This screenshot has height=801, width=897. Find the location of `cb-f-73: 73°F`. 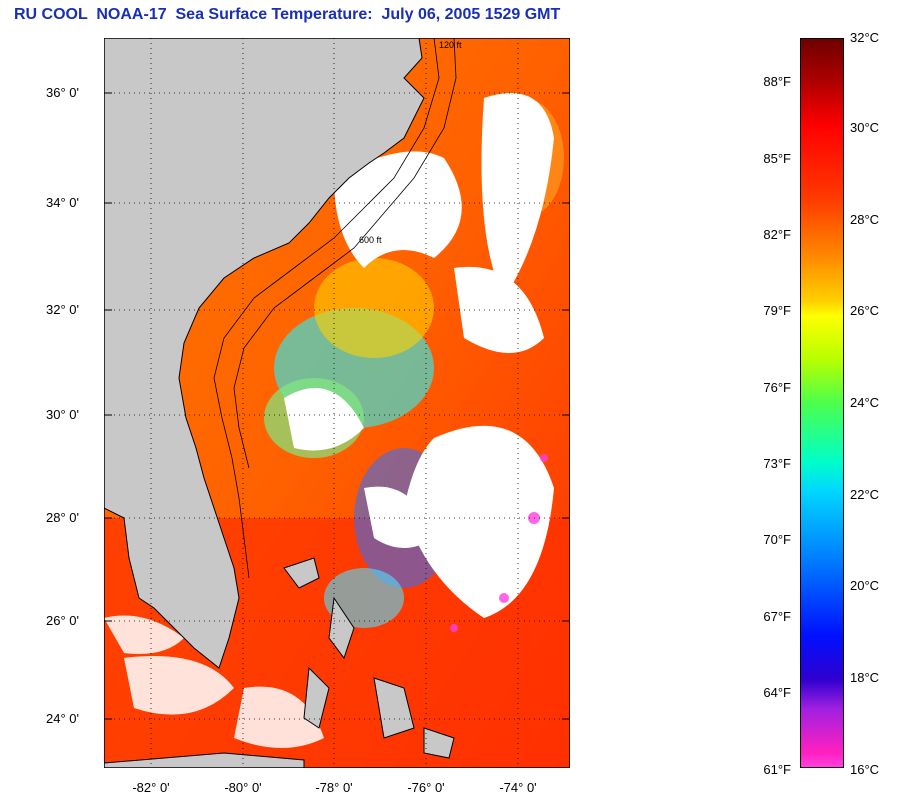

cb-f-73: 73°F is located at coordinates (777, 463).